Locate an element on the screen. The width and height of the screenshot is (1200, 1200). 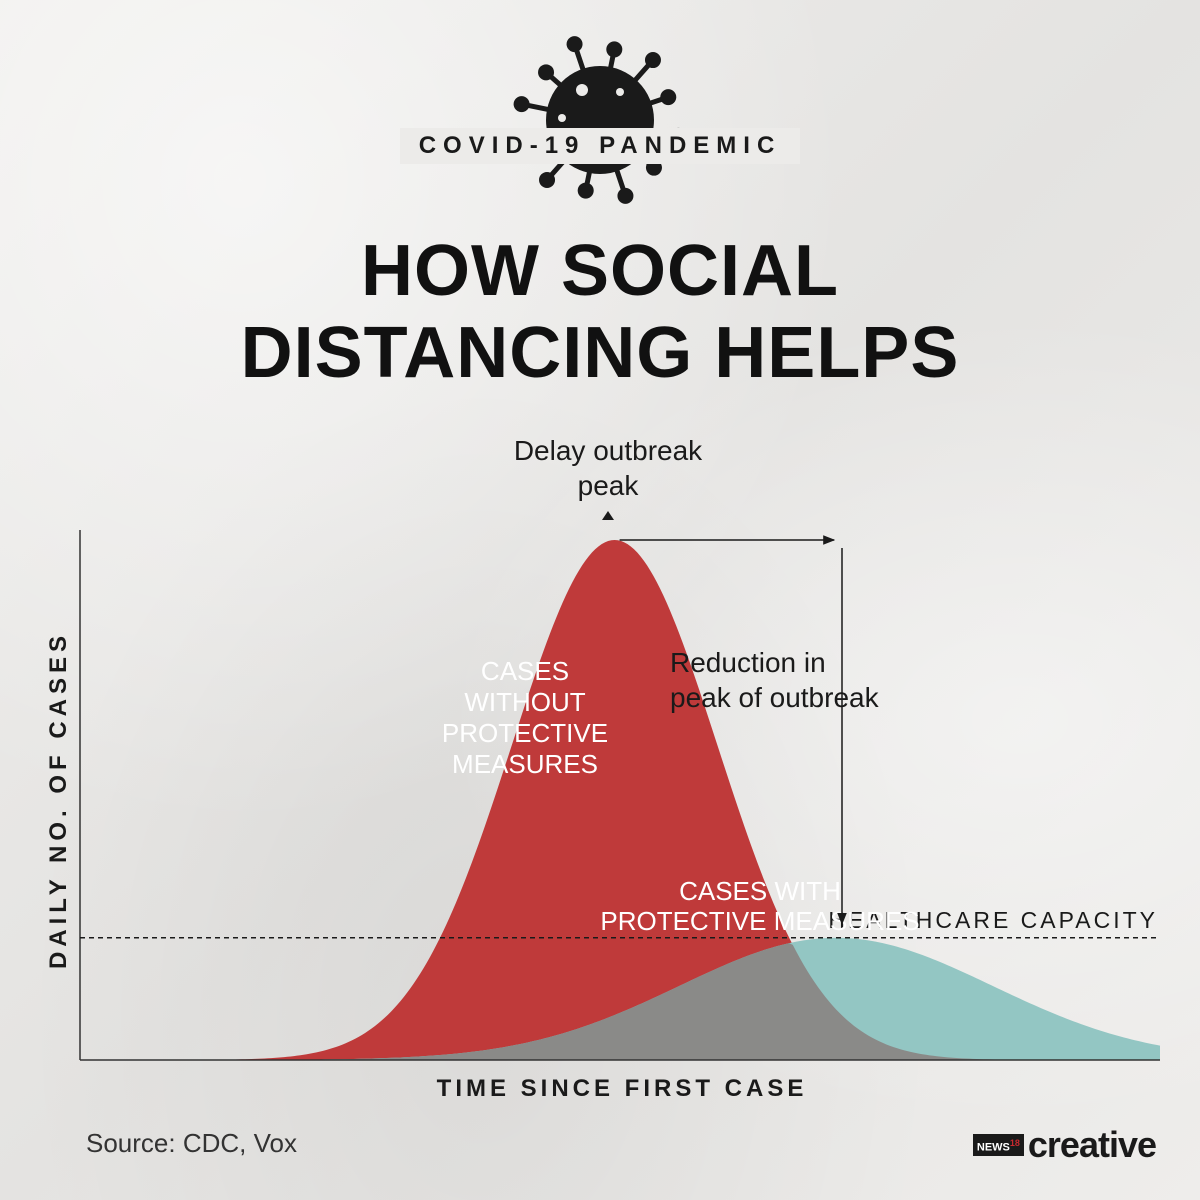
series-label-2-line-2: PROTECTIVE MEASURES is located at coordinates (759, 921).